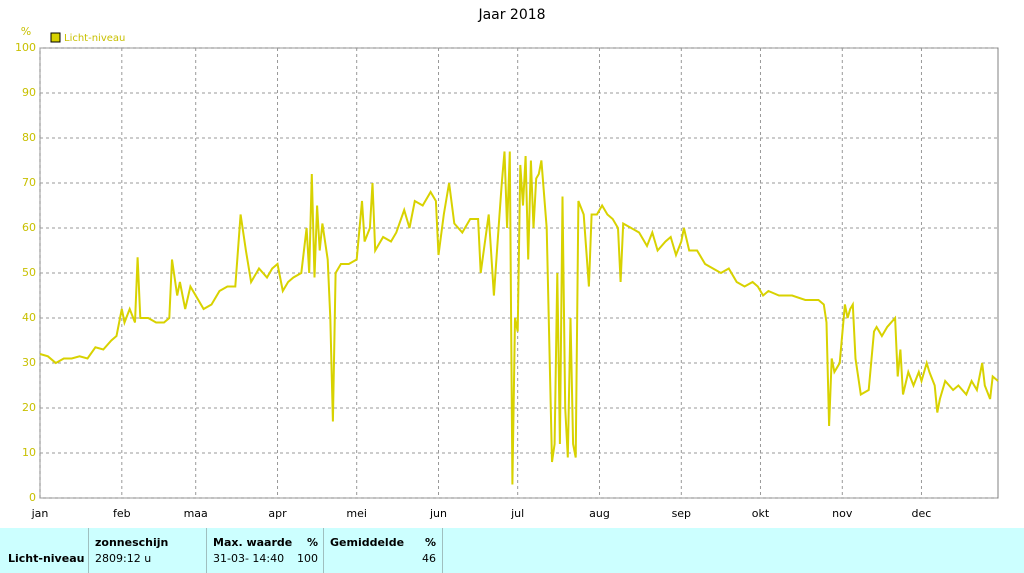  Describe the element at coordinates (40, 513) in the screenshot. I see `x-tick-label: jan` at that location.